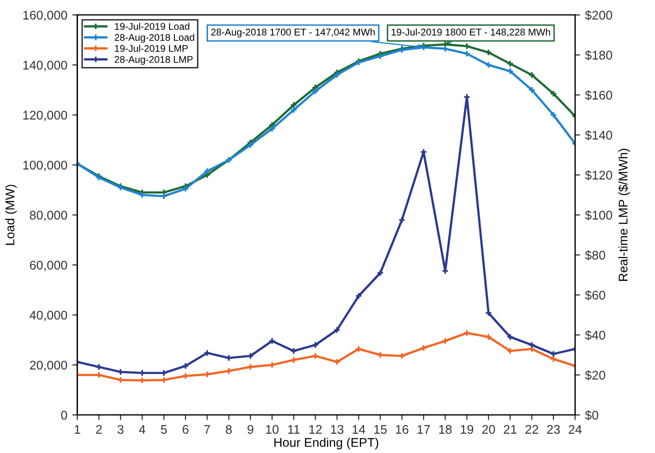 The image size is (655, 453). I want to click on legend-label: 28-Aug-2018 Load, so click(154, 38).